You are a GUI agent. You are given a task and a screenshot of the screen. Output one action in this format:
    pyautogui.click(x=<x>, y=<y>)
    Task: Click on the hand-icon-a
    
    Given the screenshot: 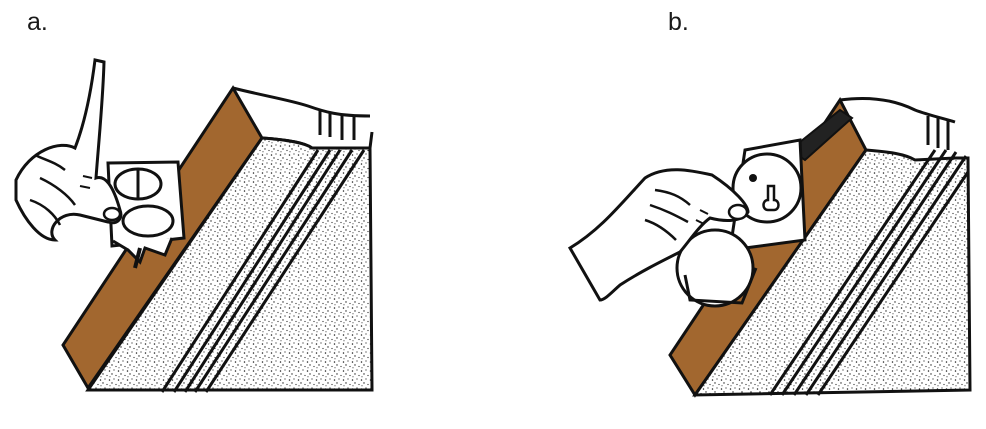 What is the action you would take?
    pyautogui.click(x=68, y=150)
    